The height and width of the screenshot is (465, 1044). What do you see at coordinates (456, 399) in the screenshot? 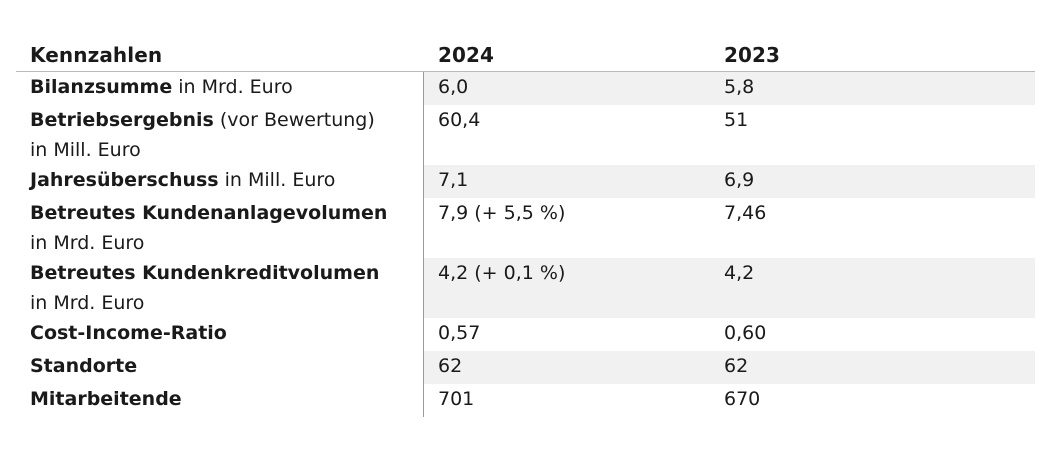
I see `value-2024: 701` at bounding box center [456, 399].